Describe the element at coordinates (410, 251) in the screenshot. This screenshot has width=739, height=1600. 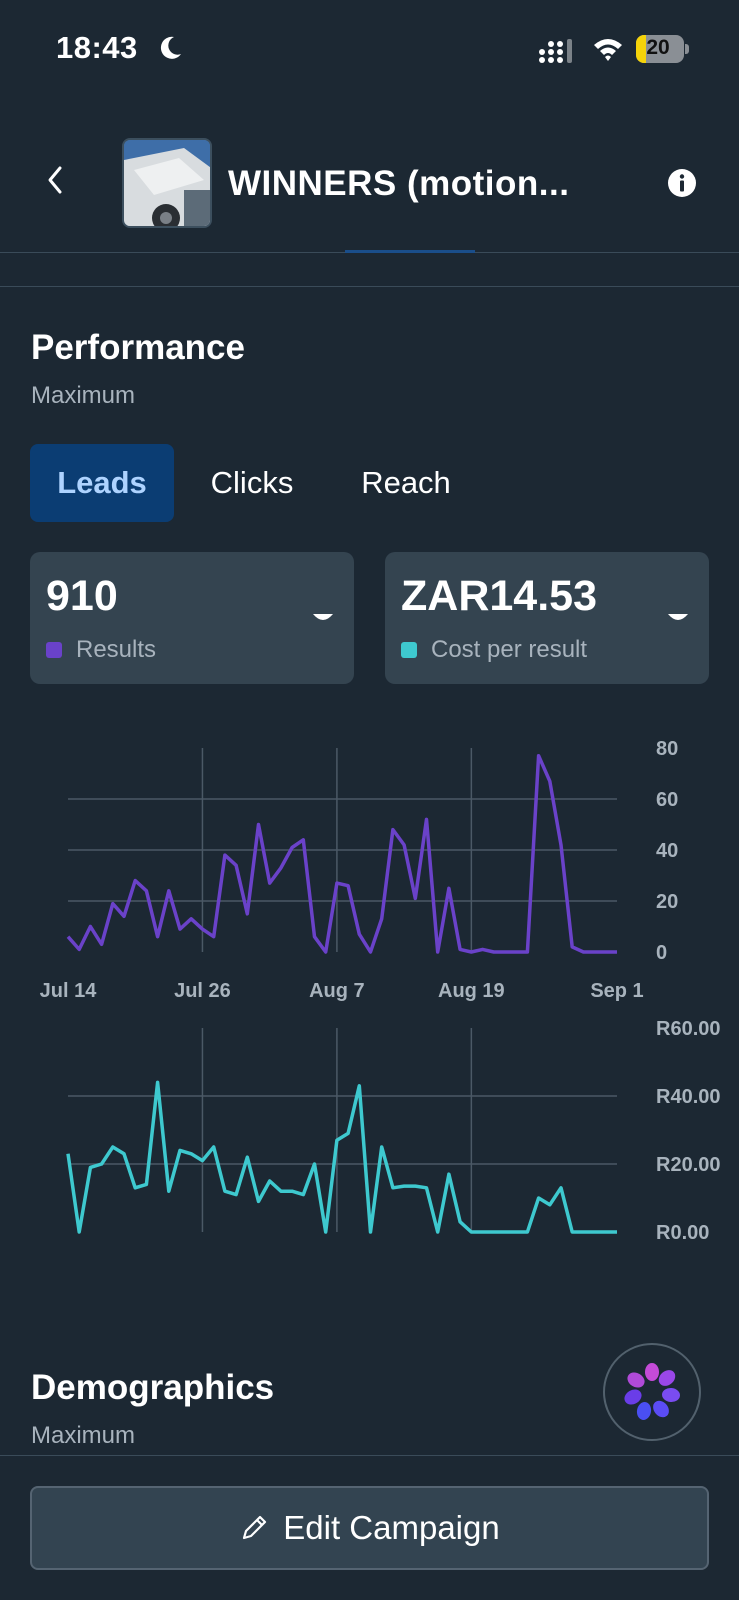
I see `tab-indicator` at that location.